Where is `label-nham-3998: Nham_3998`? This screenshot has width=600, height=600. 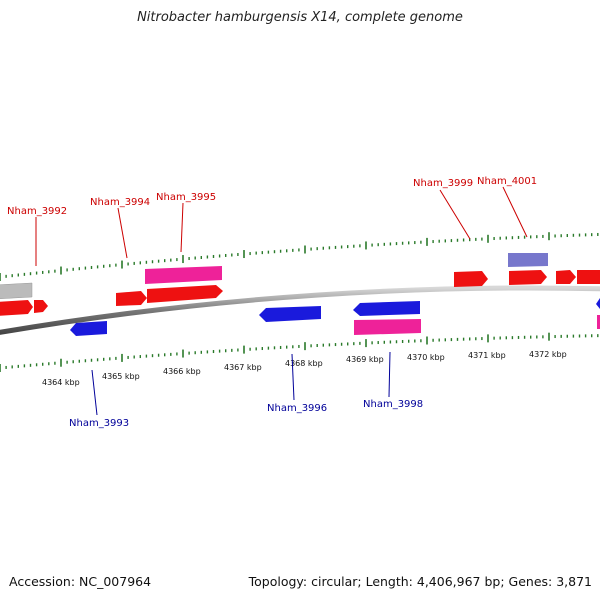
label-nham-3998: Nham_3998 is located at coordinates (393, 404).